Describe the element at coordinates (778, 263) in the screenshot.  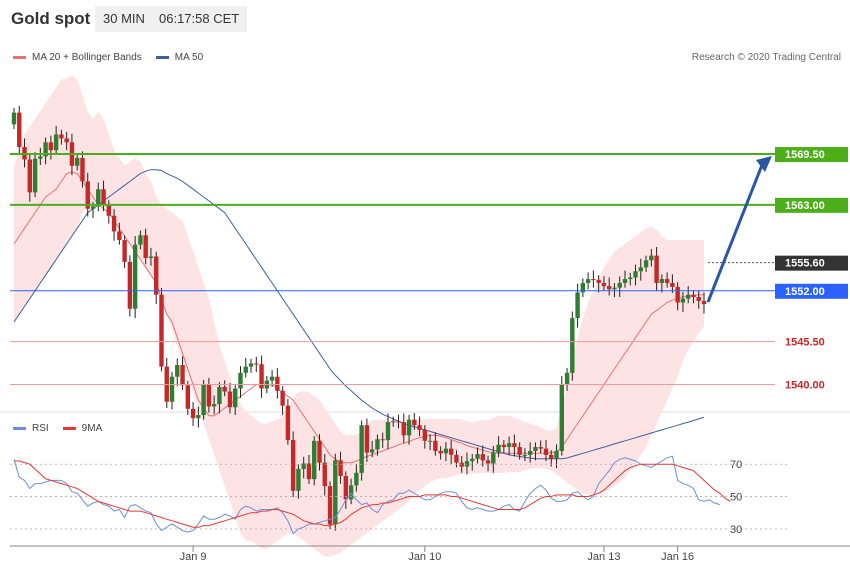
I see `level-current: 1555.60` at that location.